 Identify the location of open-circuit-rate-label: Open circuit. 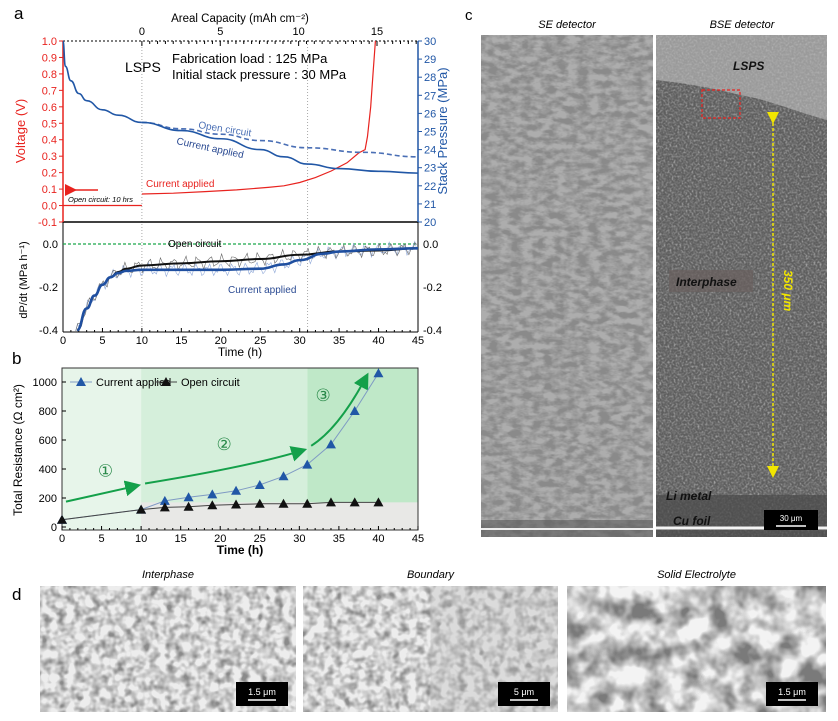
(195, 244).